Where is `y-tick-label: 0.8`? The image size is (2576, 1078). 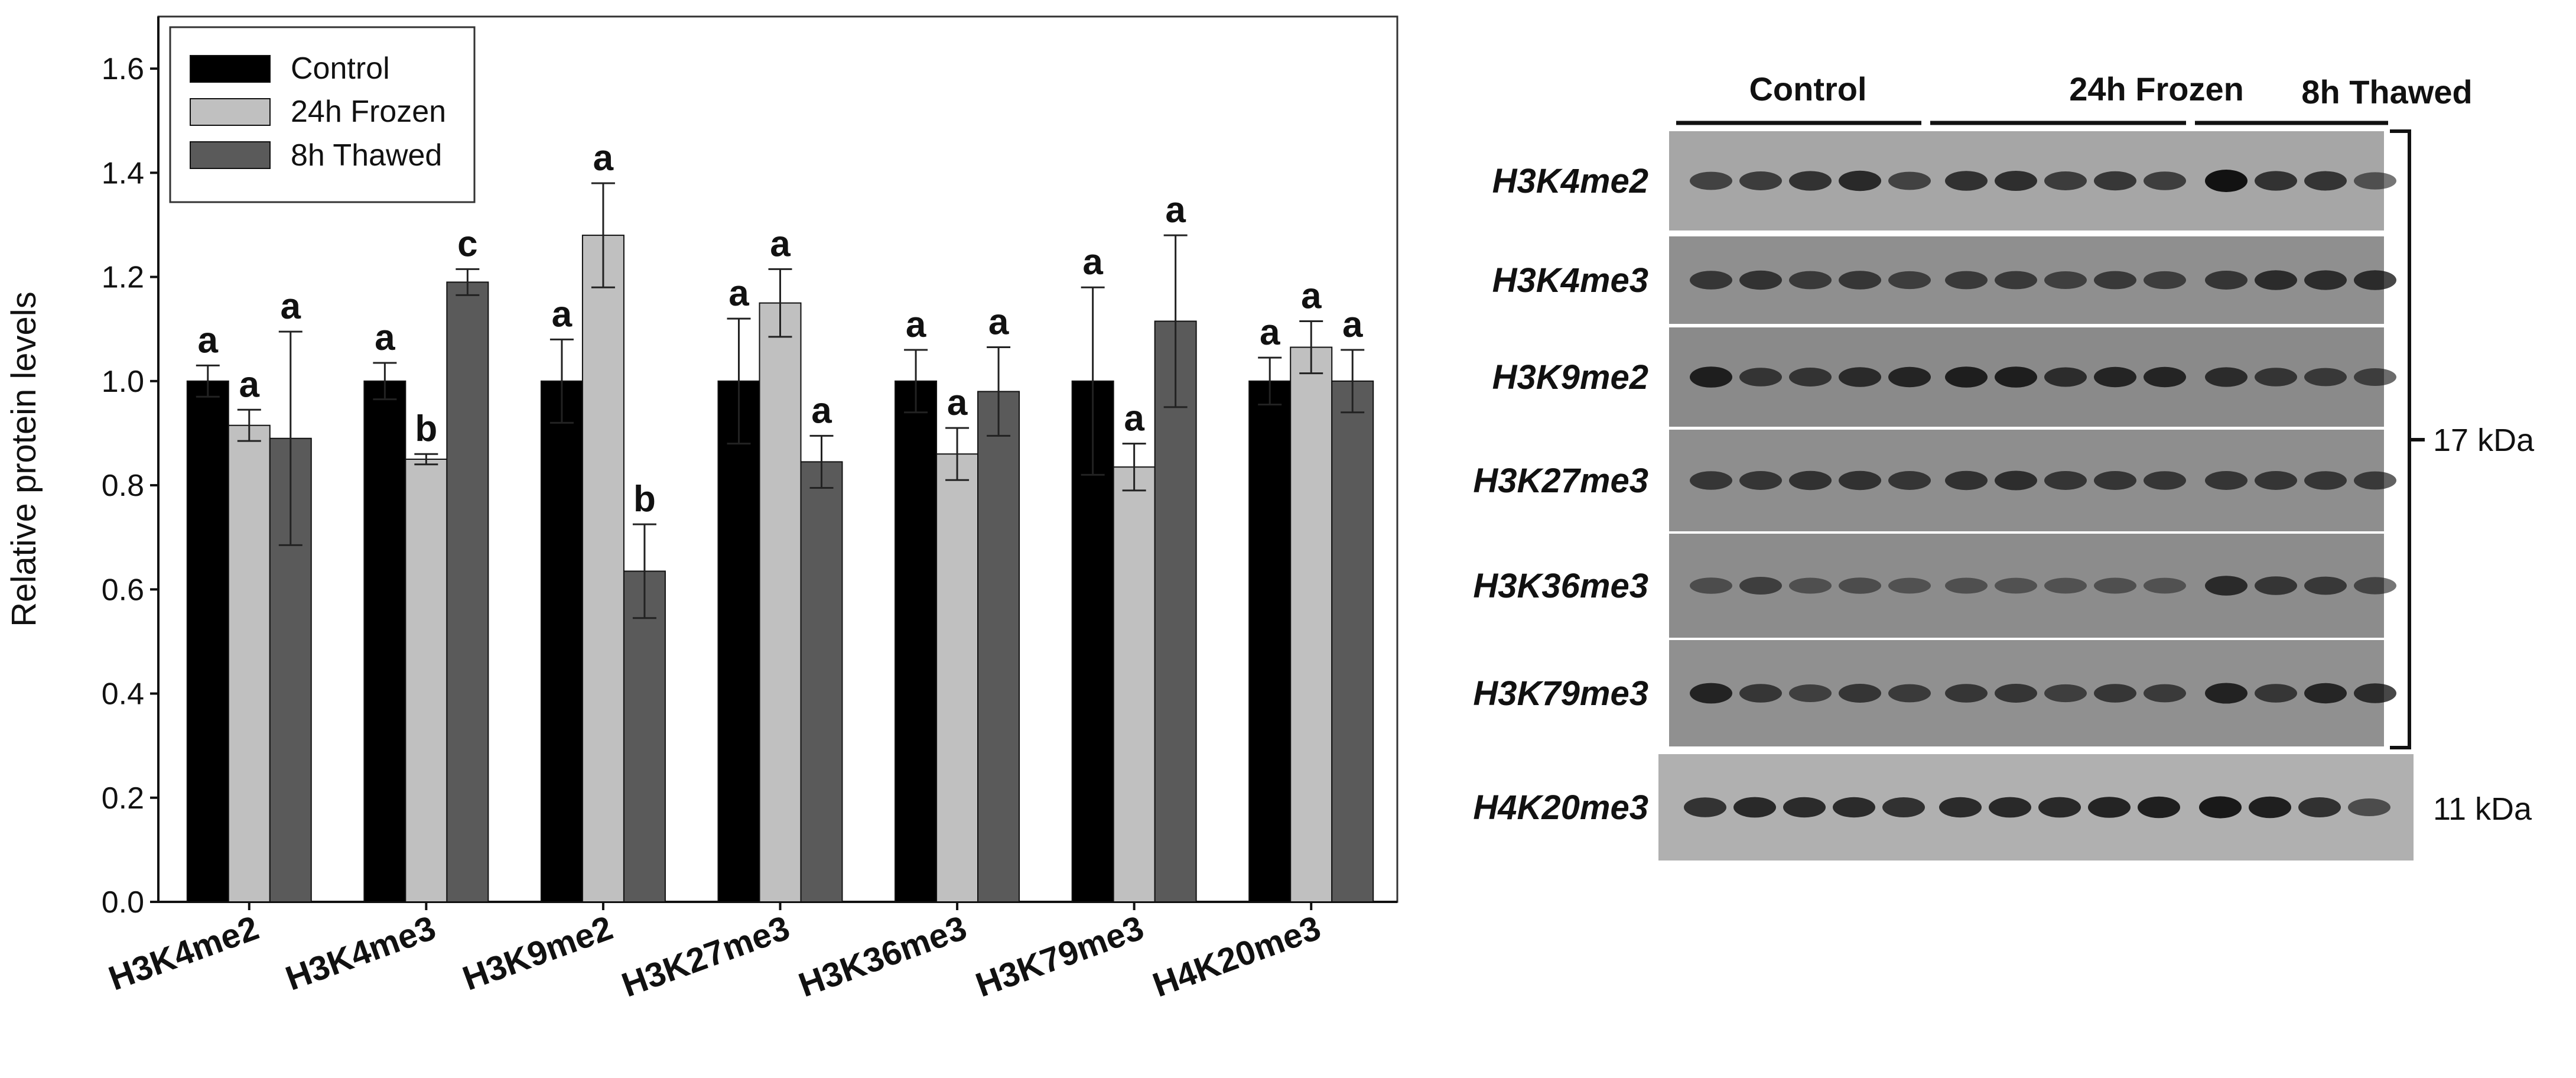
y-tick-label: 0.8 is located at coordinates (123, 486).